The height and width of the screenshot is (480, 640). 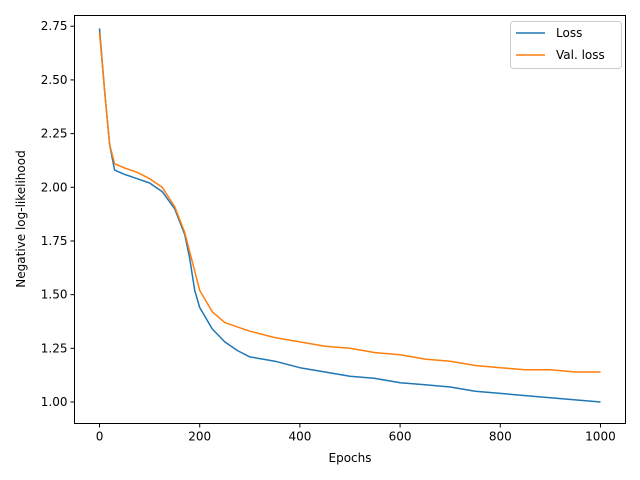 I want to click on legend: Loss Val. loss, so click(x=566, y=45).